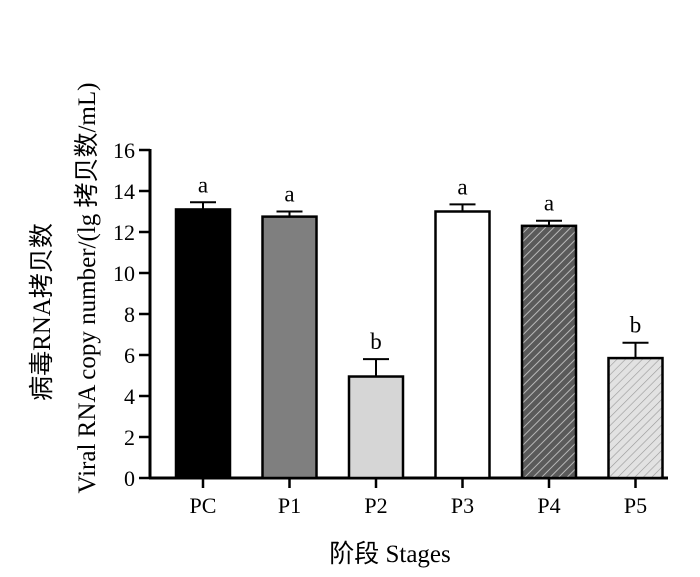  I want to click on y-tick-label: 12, so click(124, 232).